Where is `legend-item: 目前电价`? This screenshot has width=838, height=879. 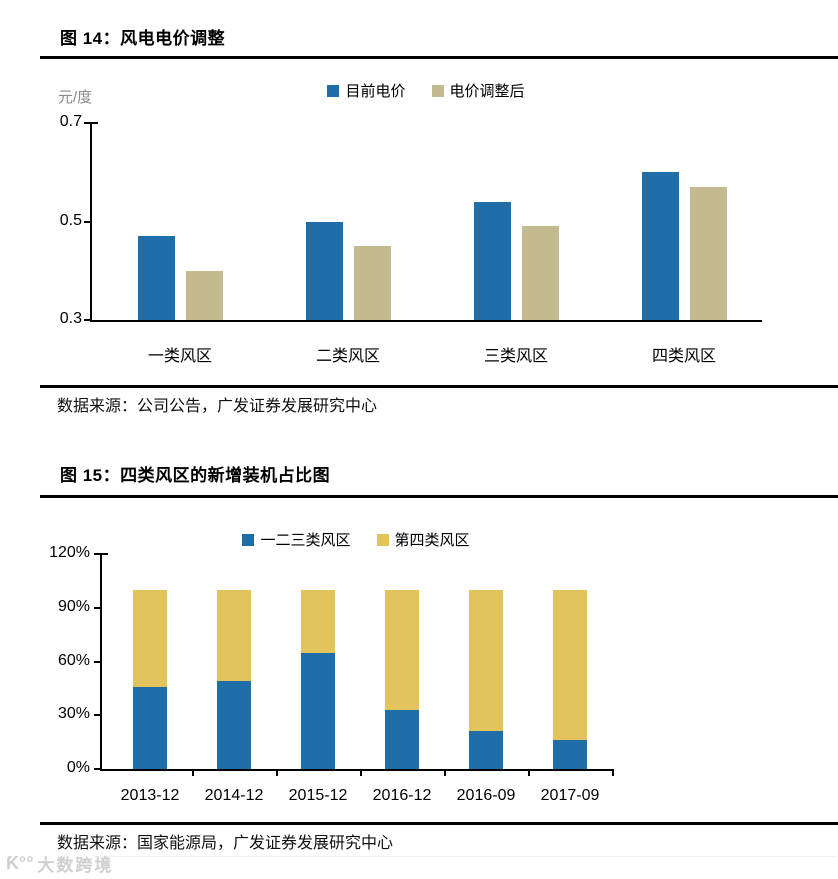 legend-item: 目前电价 is located at coordinates (366, 90).